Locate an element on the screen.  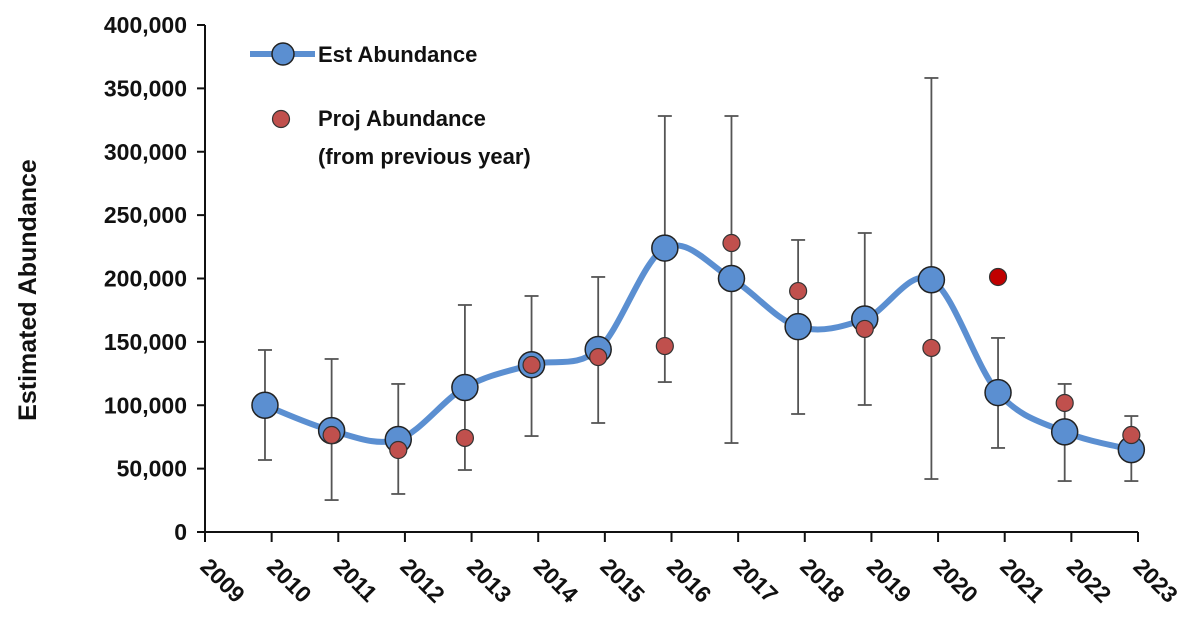
legend-label: Est Abundance is located at coordinates (397, 54).